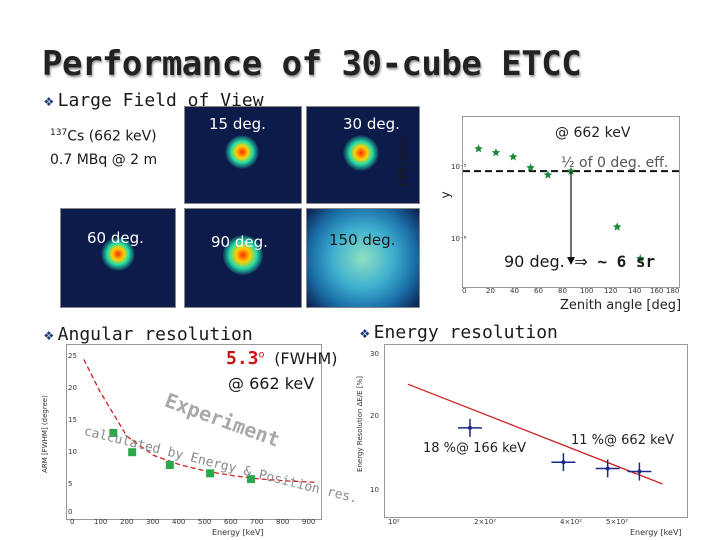 This screenshot has width=720, height=540. What do you see at coordinates (243, 258) in the screenshot?
I see `image-panel-90deg: 90 deg.` at bounding box center [243, 258].